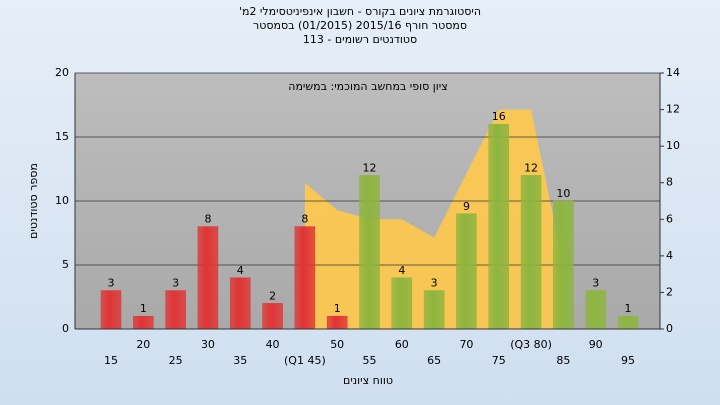  I want to click on y2-tick-label: 10, so click(673, 145).